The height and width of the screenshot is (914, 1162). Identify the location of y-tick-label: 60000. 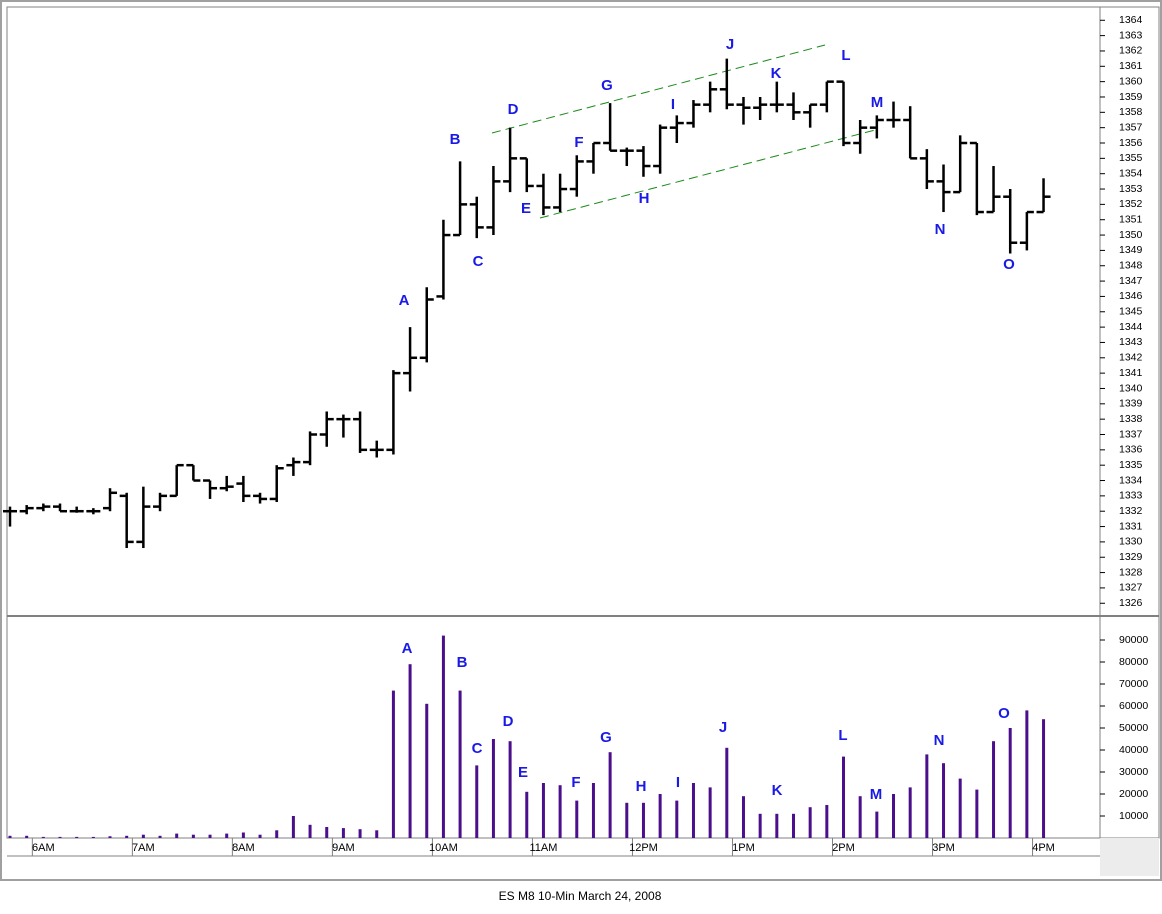
(1133, 706).